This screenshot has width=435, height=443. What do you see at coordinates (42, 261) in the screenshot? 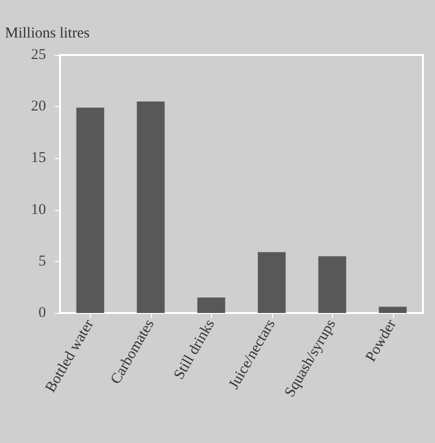
I see `y-tick-label: 5` at bounding box center [42, 261].